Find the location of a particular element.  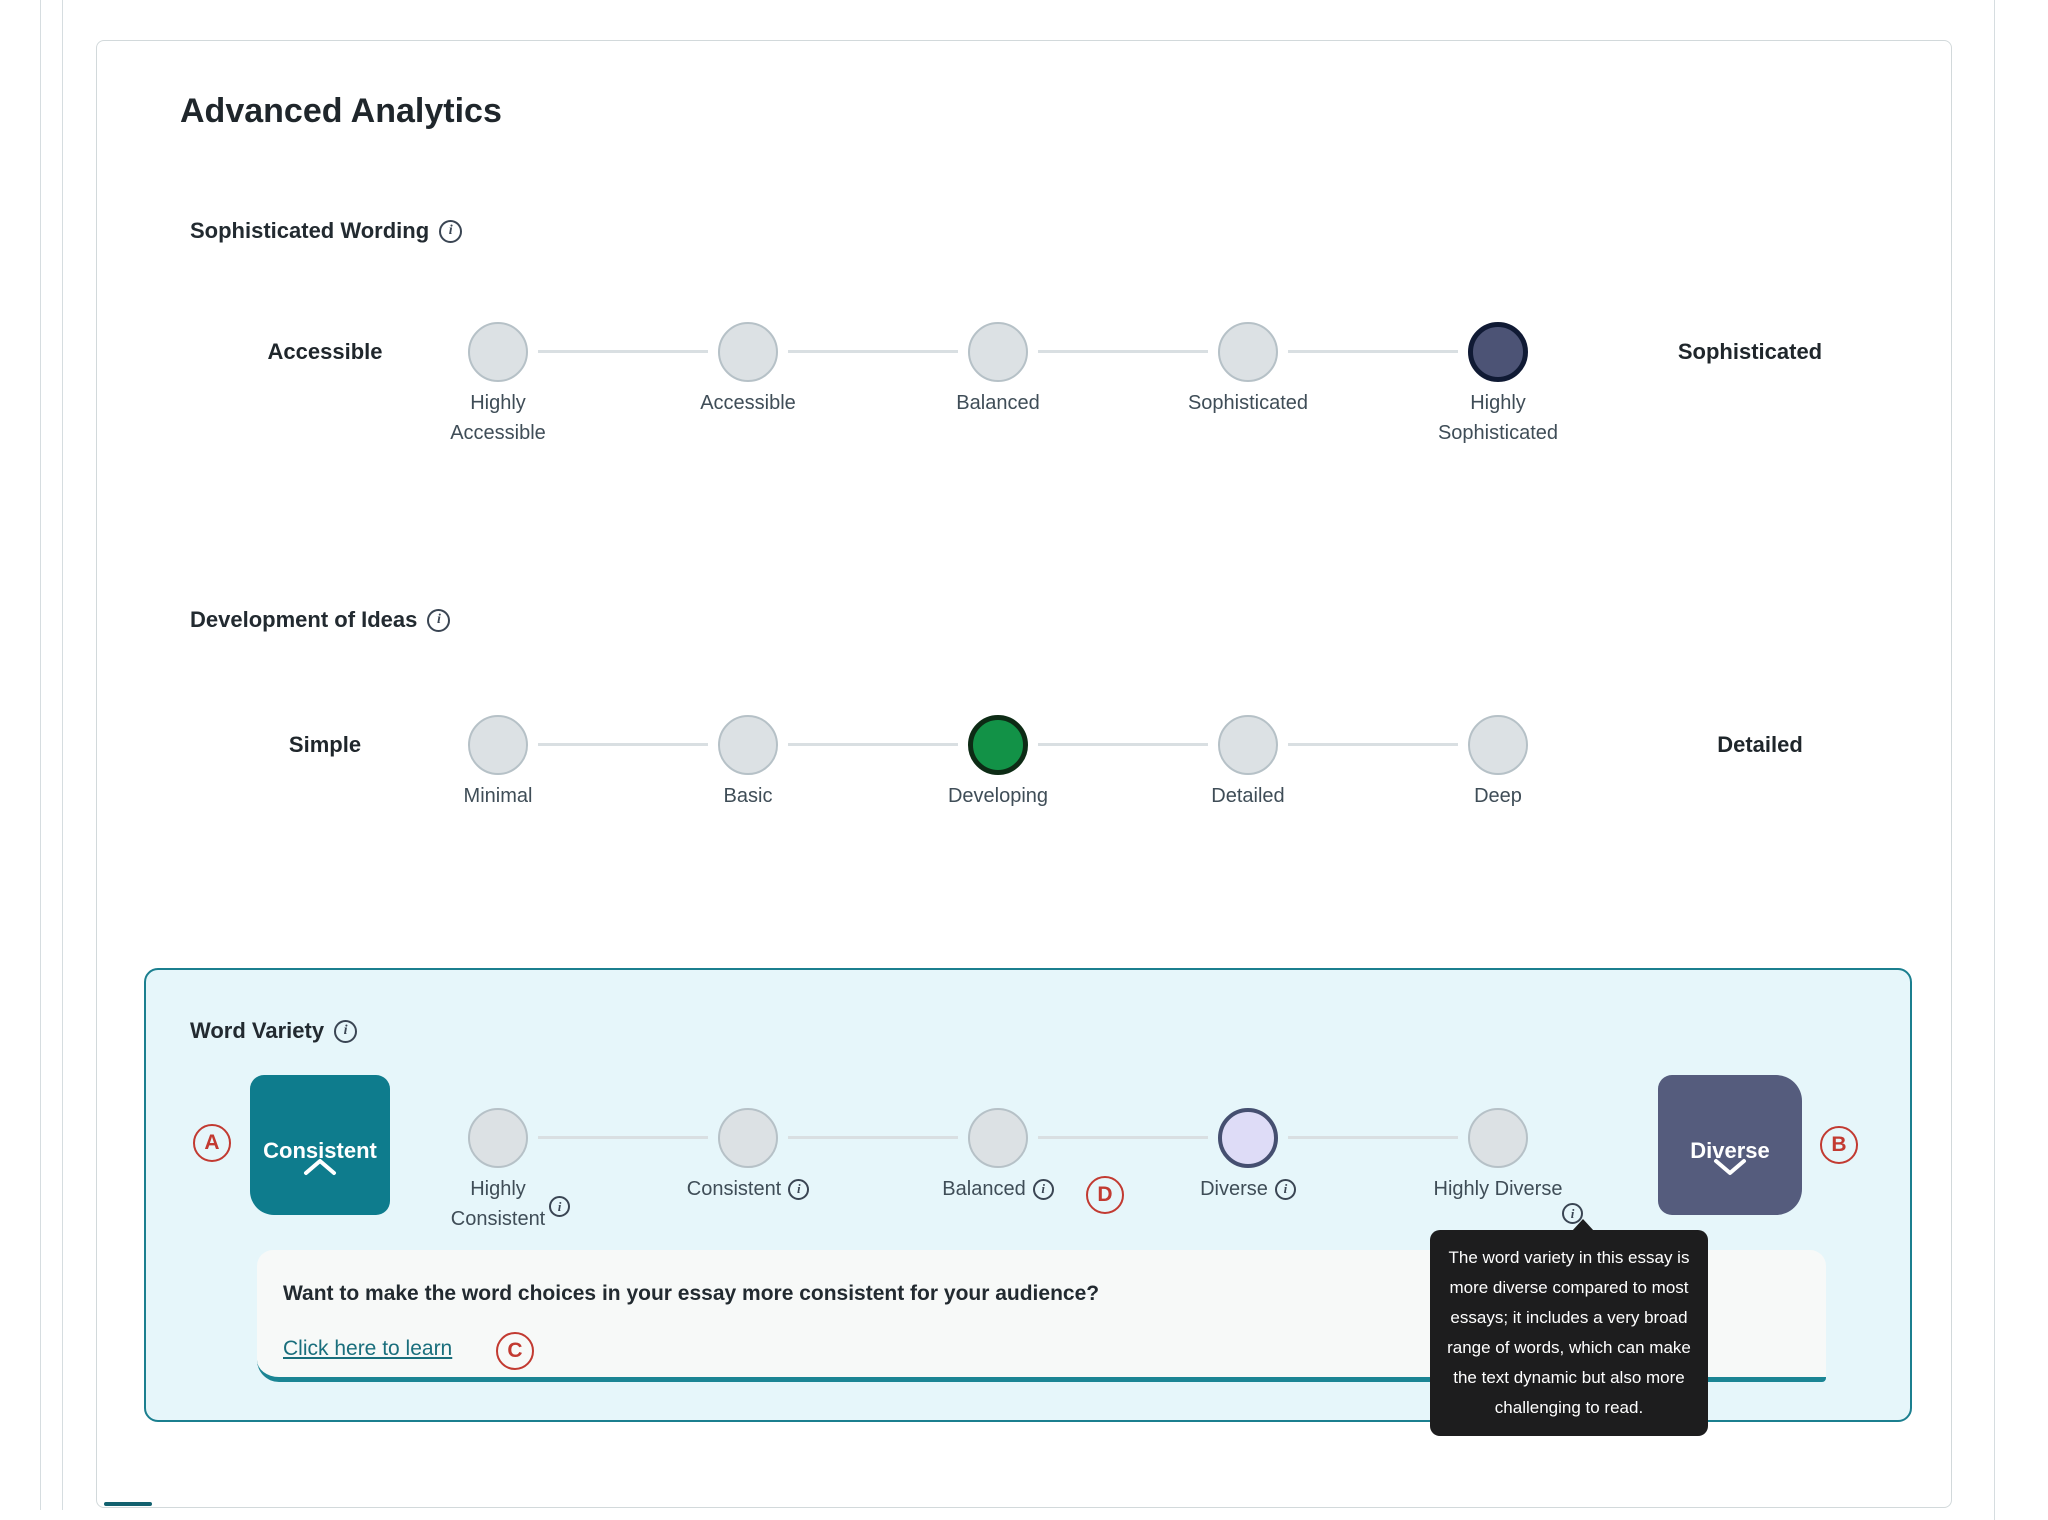

scale-dot-basic is located at coordinates (748, 745).